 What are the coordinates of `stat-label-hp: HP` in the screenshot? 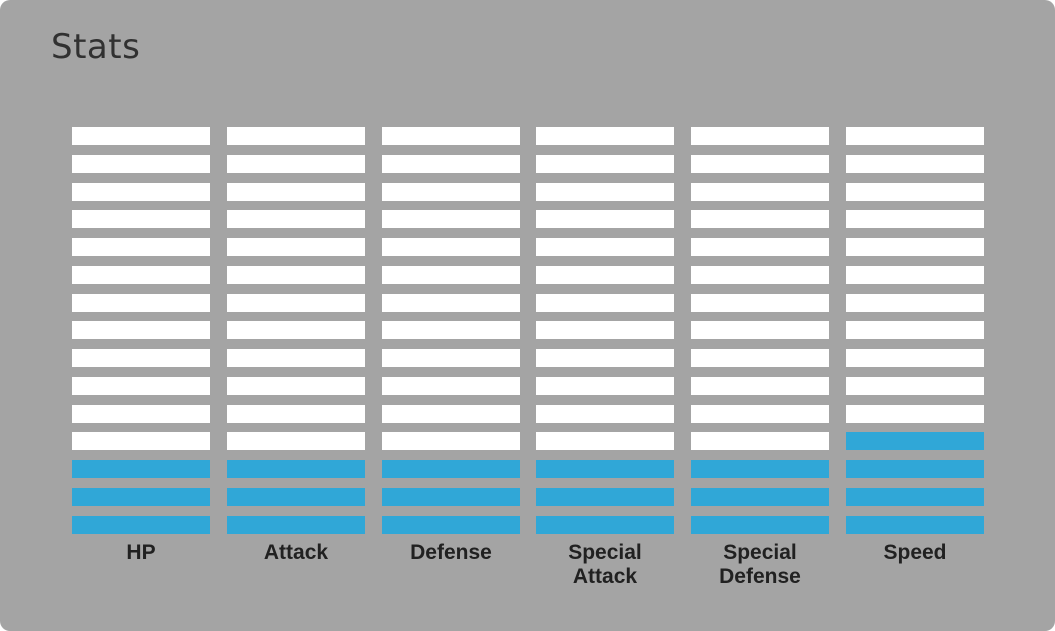 It's located at (141, 553).